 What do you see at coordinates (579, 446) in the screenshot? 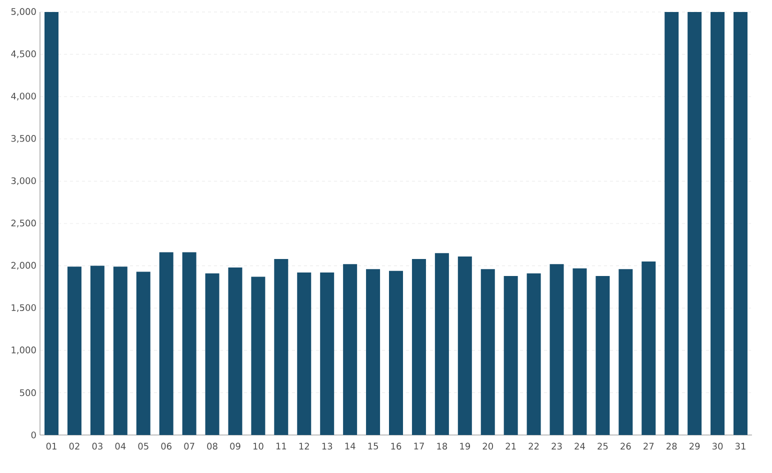
I see `x-tick-label: 24` at bounding box center [579, 446].